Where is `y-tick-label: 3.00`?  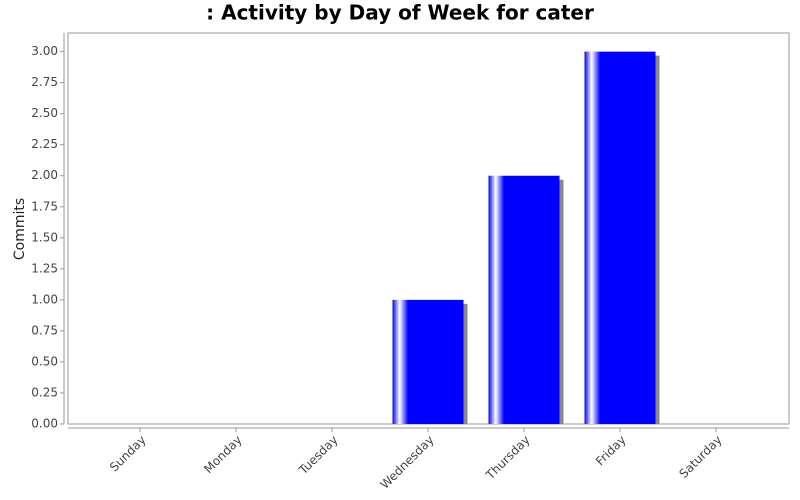
y-tick-label: 3.00 is located at coordinates (44, 51).